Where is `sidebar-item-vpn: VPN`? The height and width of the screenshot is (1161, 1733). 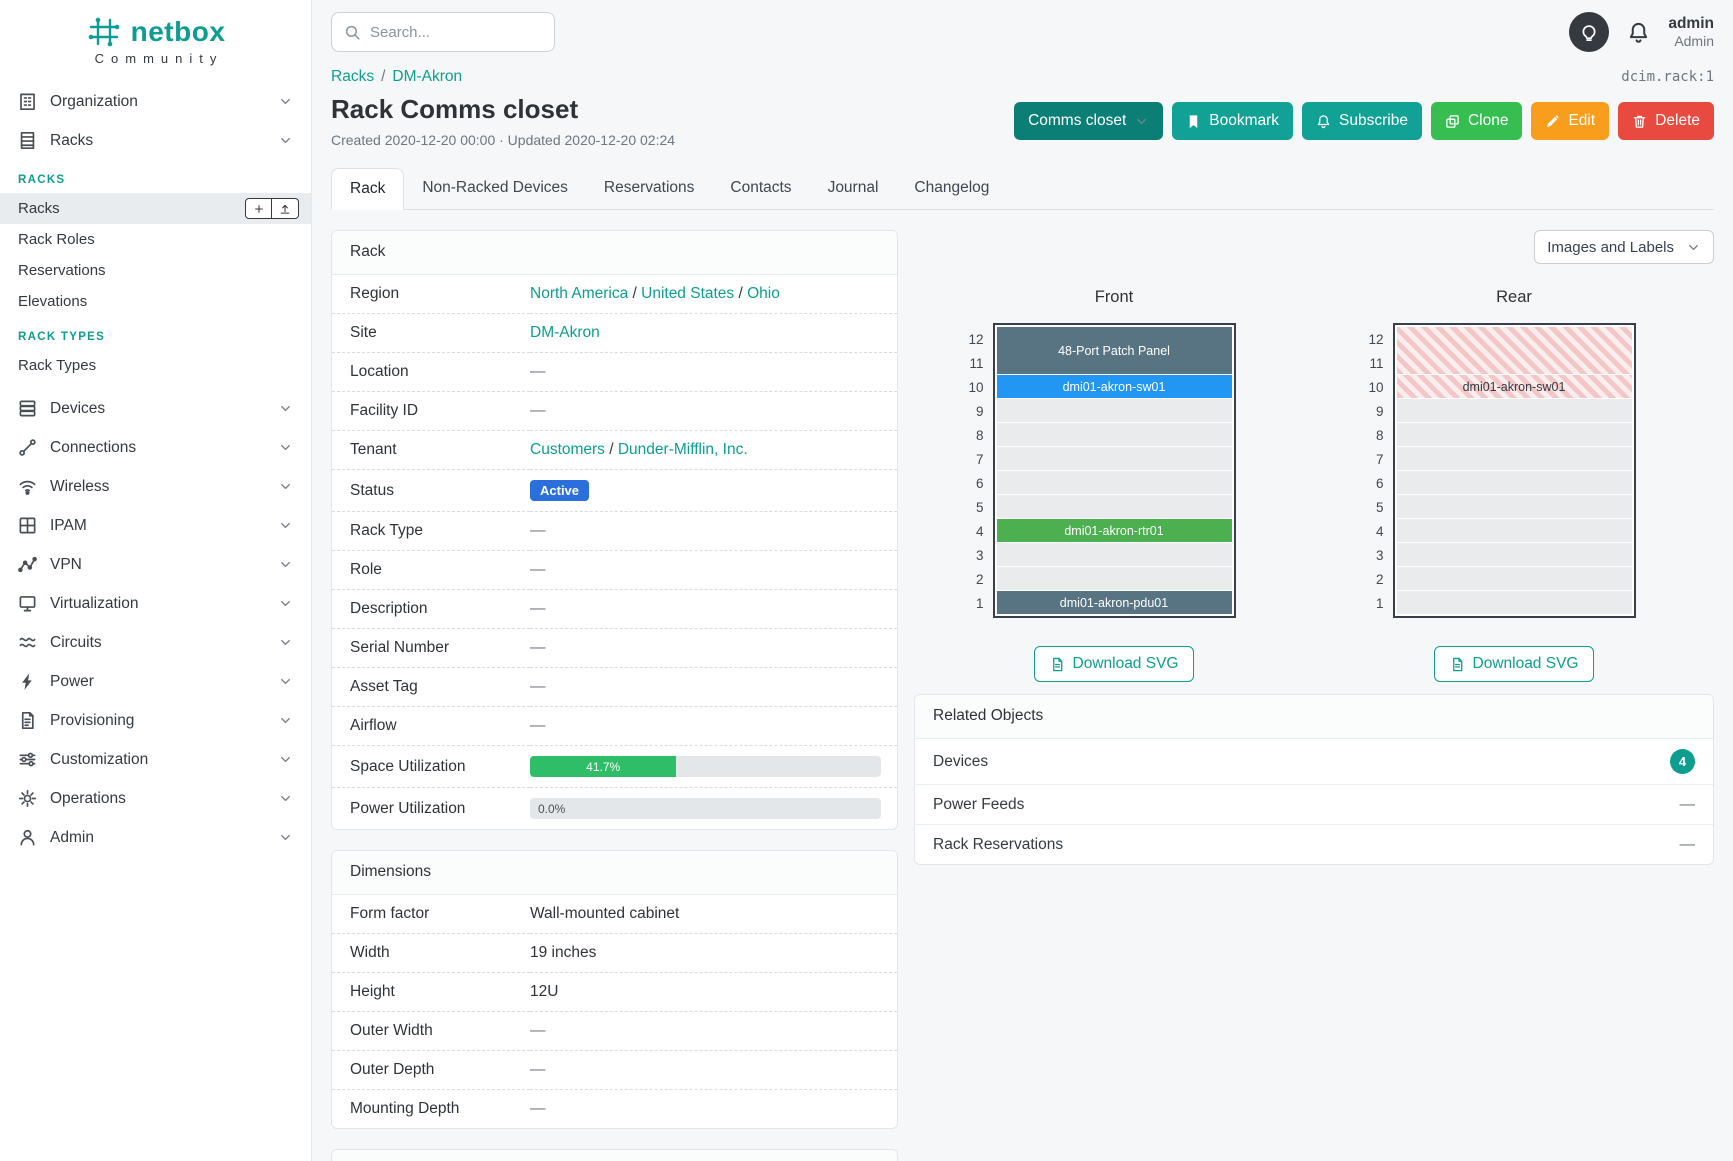 sidebar-item-vpn: VPN is located at coordinates (155, 564).